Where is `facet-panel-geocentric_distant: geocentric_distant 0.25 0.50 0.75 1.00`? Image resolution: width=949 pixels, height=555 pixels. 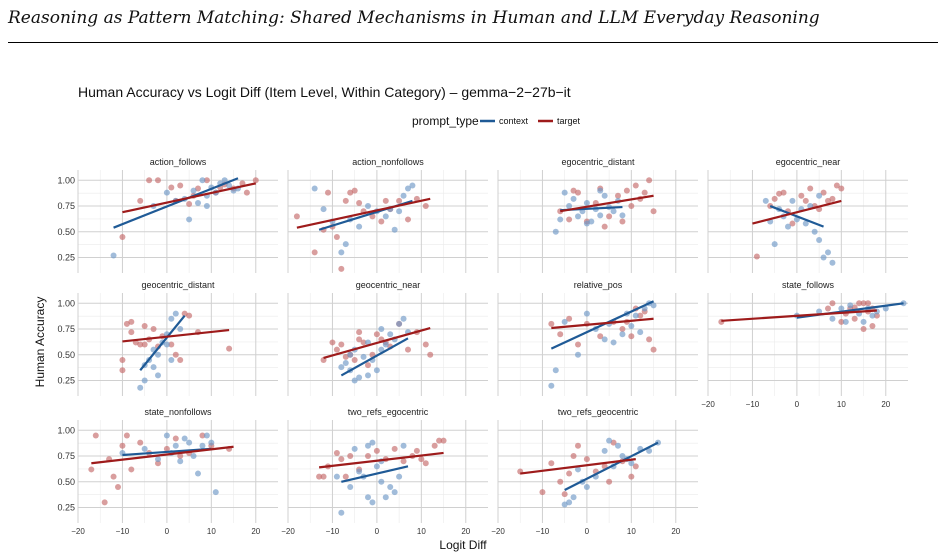
facet-panel-geocentric_distant: geocentric_distant 0.25 0.50 0.75 1.00 is located at coordinates (167, 338).